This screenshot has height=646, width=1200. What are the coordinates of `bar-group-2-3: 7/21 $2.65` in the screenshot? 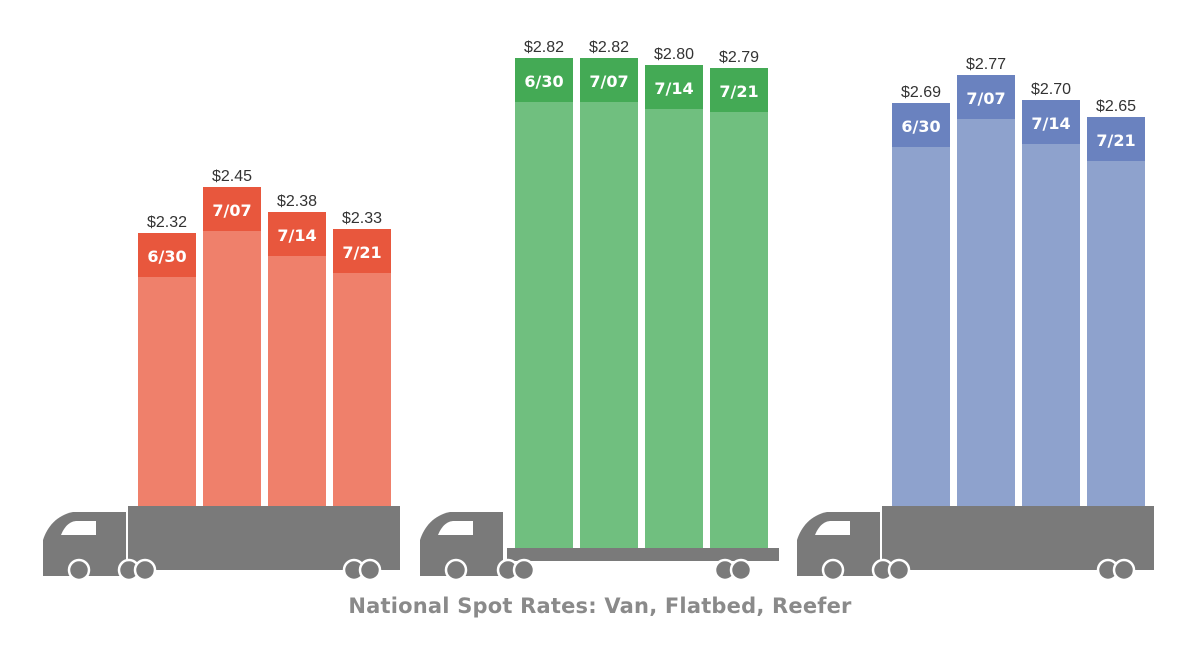 It's located at (1116, 302).